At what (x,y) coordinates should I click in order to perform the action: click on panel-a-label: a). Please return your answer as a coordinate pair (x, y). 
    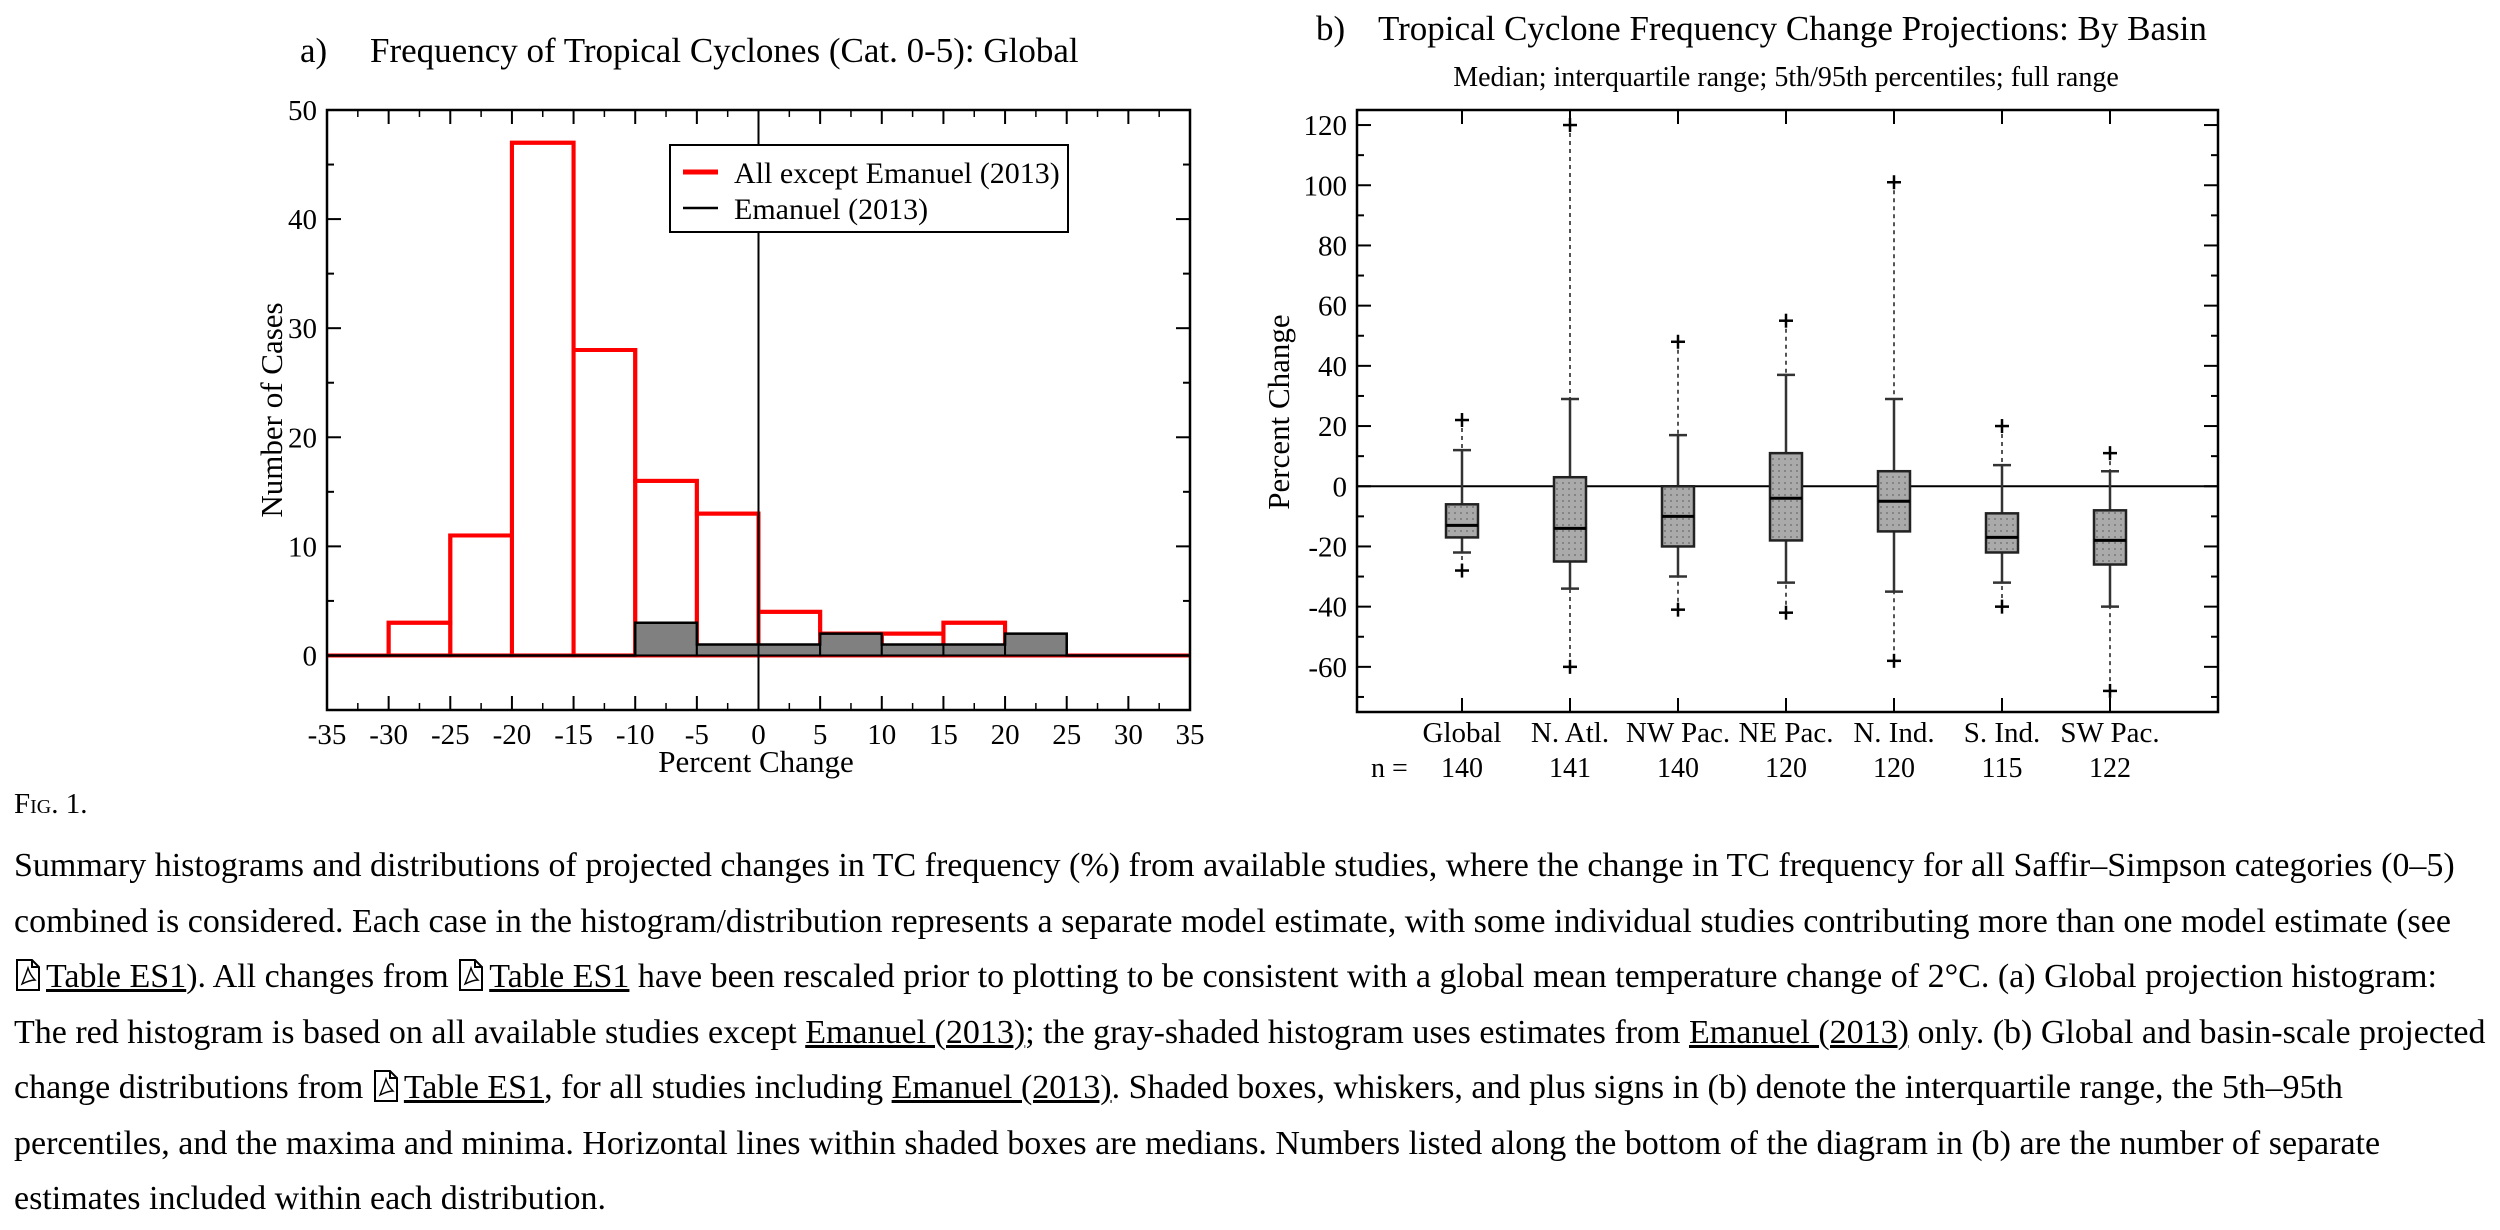
    Looking at the image, I should click on (313, 50).